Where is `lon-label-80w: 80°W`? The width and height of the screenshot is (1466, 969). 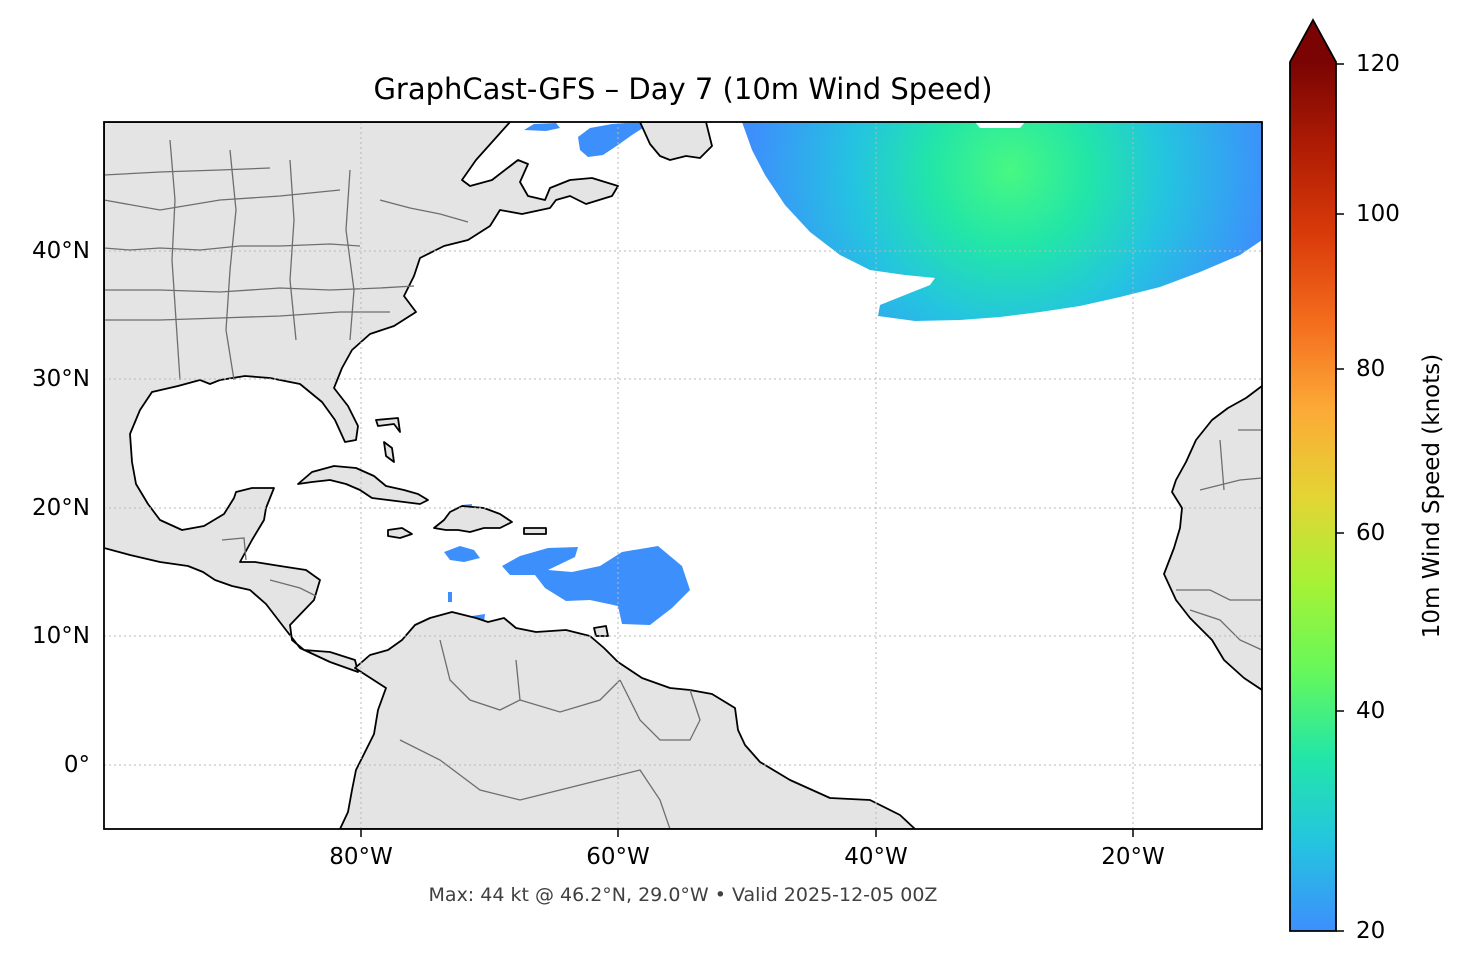 lon-label-80w: 80°W is located at coordinates (361, 857).